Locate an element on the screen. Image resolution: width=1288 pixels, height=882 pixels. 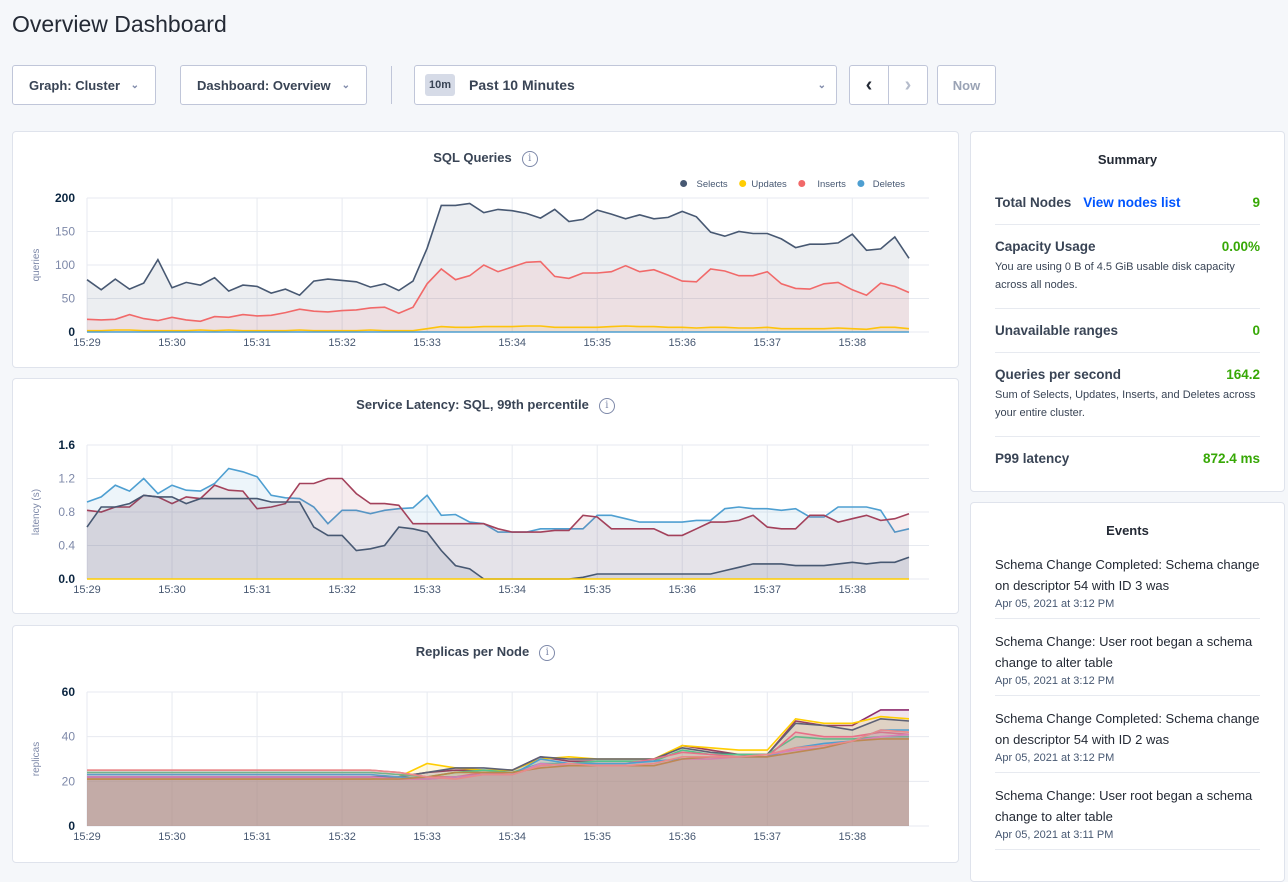
legend-label: Inserts is located at coordinates (831, 184).